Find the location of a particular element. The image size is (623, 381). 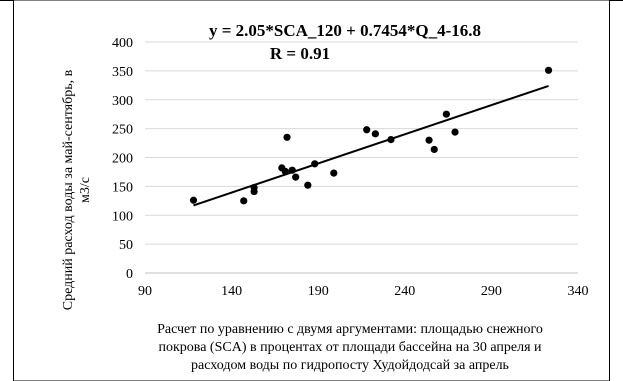

x-tick-label-140: 140 is located at coordinates (231, 291).